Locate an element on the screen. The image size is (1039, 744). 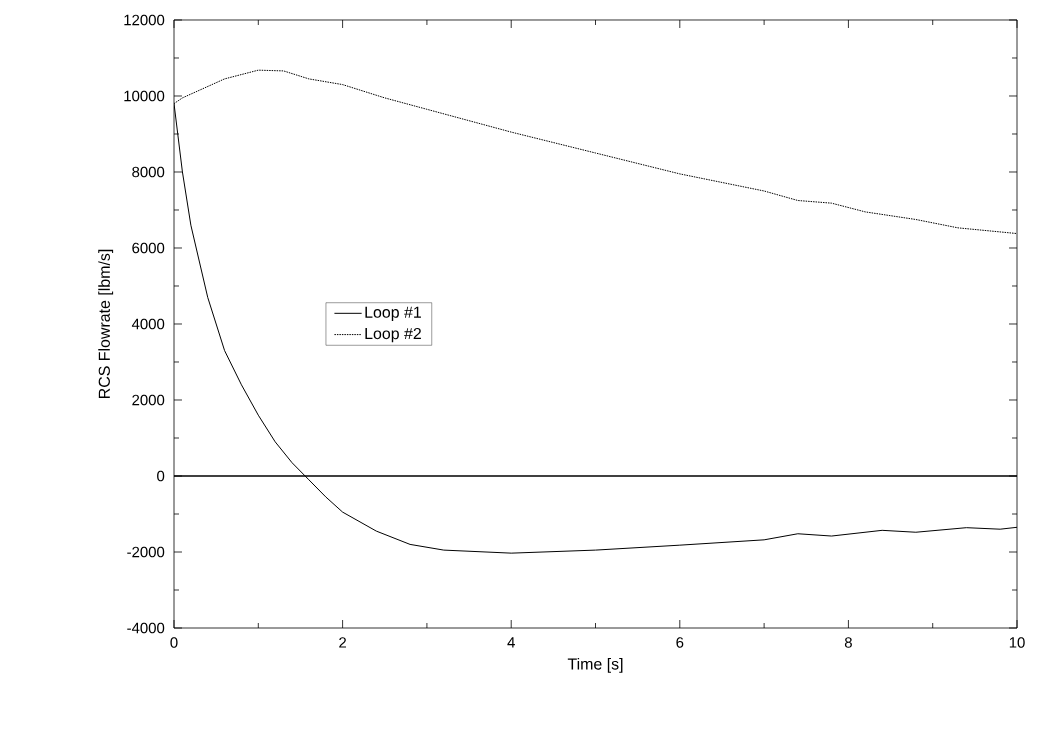
x-axis-title: Time [s] is located at coordinates (595, 665).